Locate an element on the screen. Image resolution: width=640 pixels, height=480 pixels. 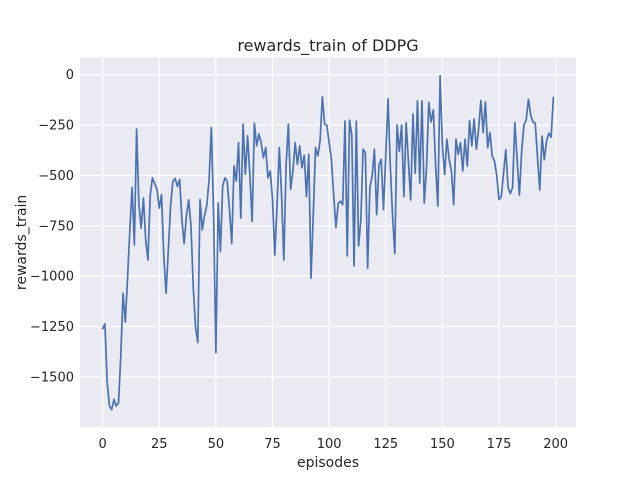
x-tick-label: 175 is located at coordinates (499, 444).